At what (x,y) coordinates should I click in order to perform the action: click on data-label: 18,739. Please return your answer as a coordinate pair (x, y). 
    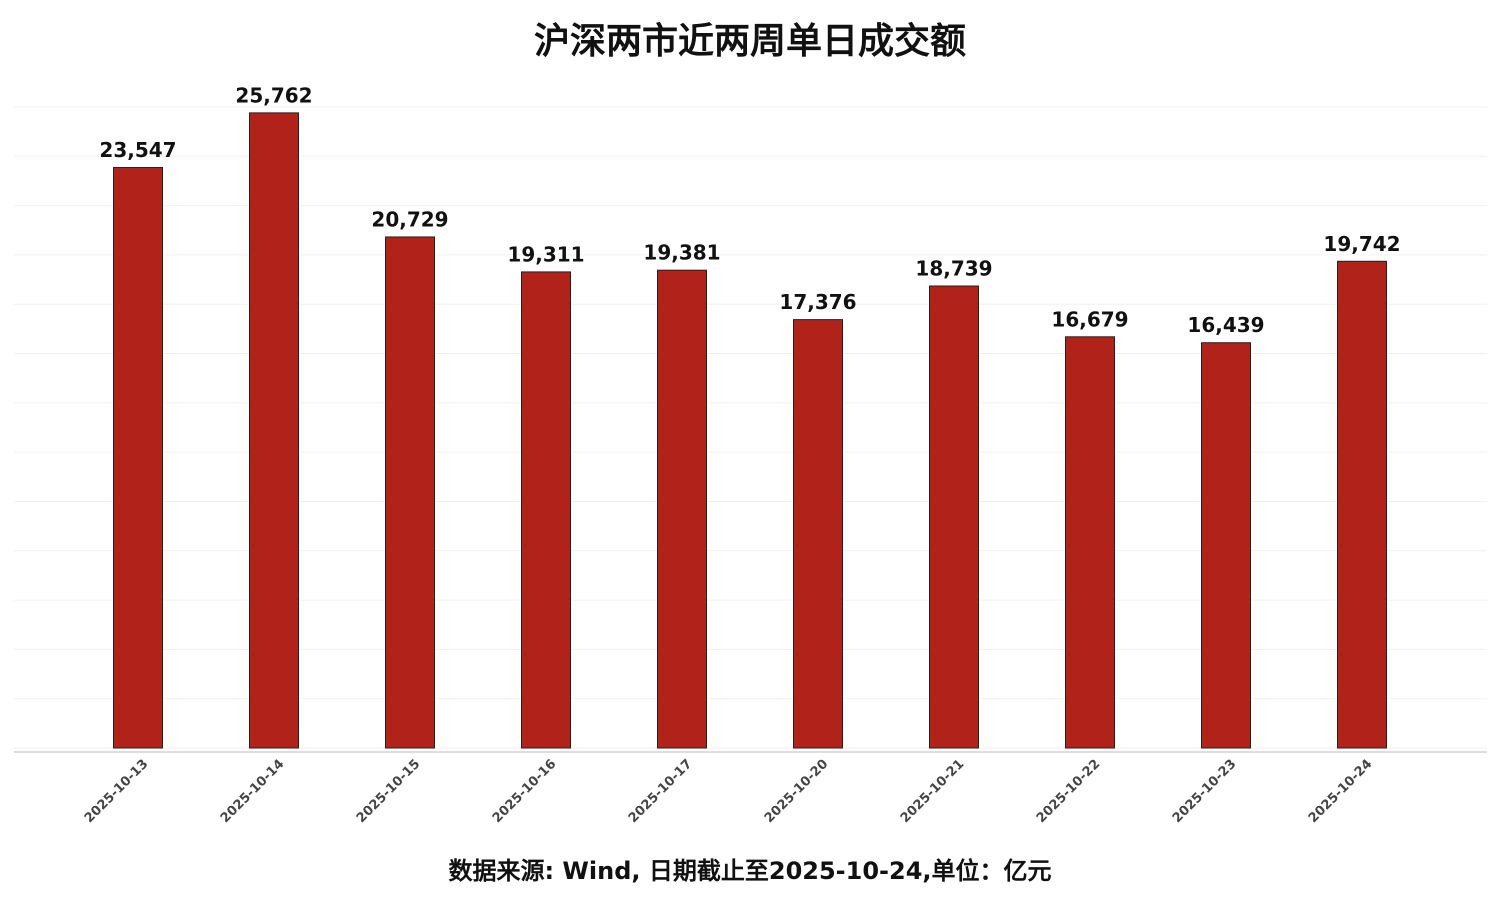
    Looking at the image, I should click on (953, 269).